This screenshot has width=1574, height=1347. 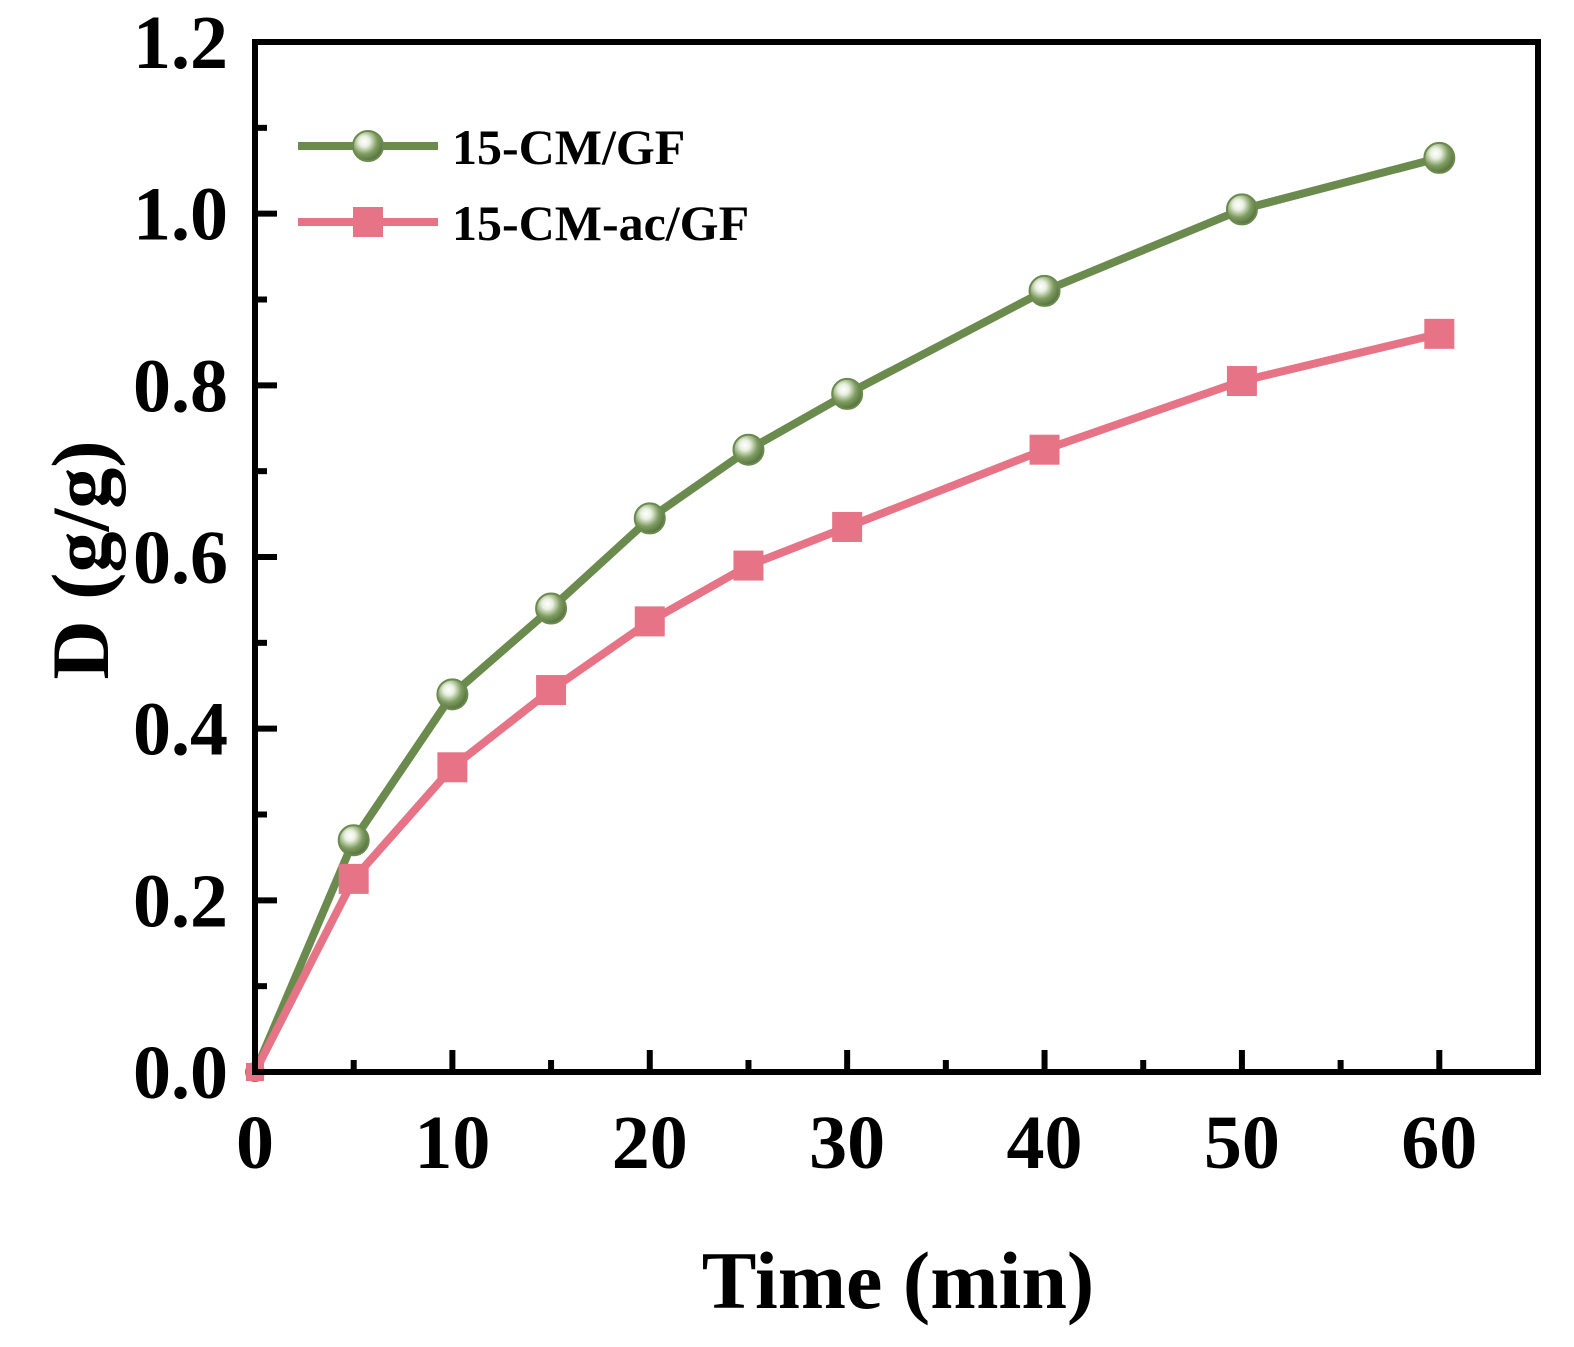 I want to click on x-tick-label: 60, so click(x=1439, y=1143).